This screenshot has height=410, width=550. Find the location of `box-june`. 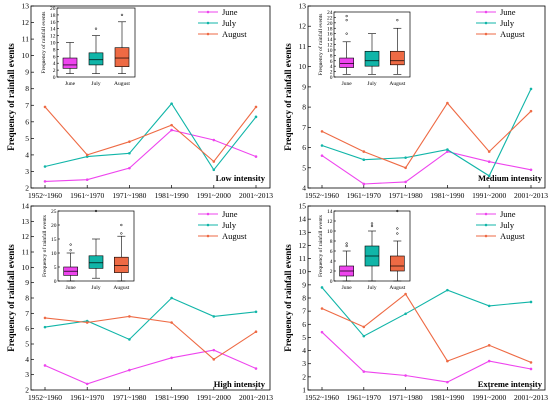

box-june is located at coordinates (346, 44).